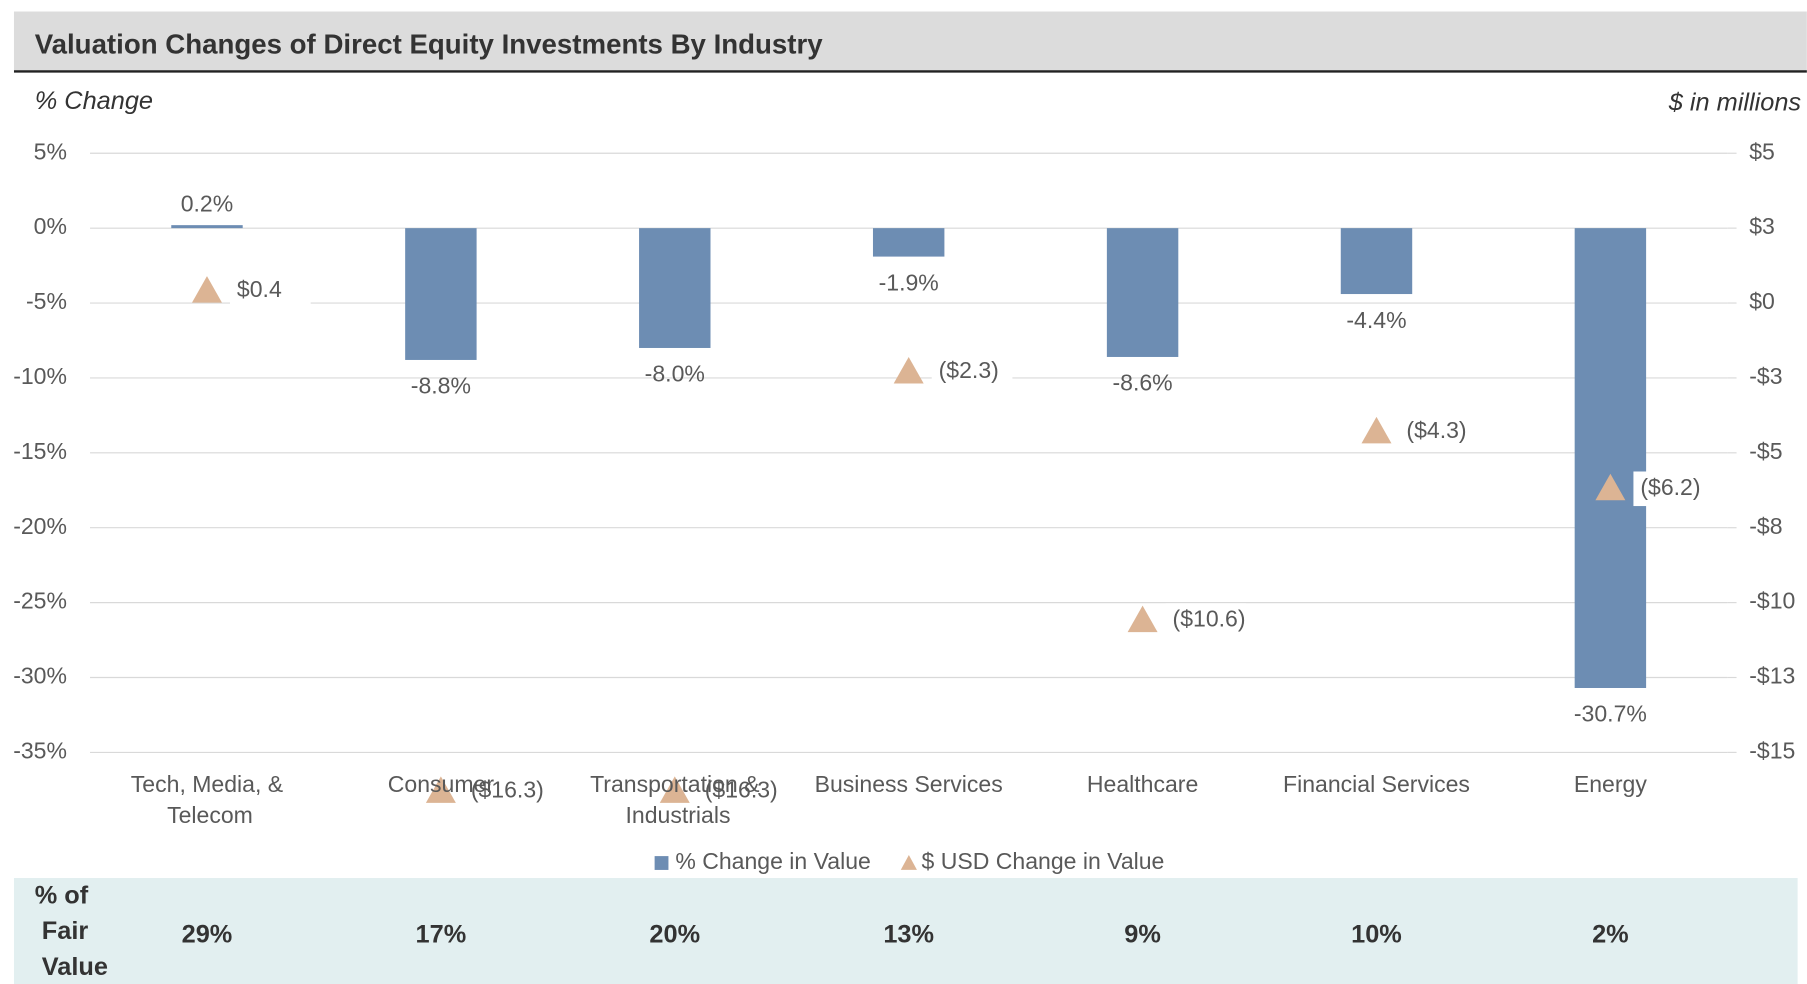 The height and width of the screenshot is (984, 1807). I want to click on x-tick-label: Consumer, so click(441, 784).